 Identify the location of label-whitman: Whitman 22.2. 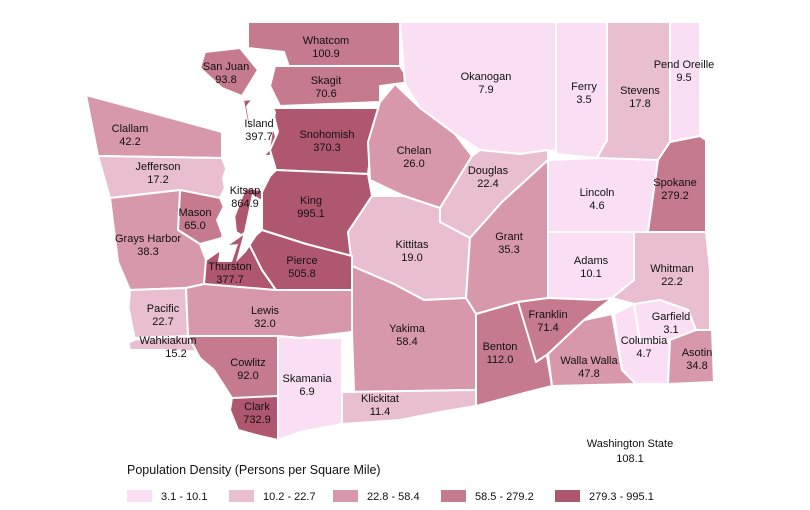
(671, 275).